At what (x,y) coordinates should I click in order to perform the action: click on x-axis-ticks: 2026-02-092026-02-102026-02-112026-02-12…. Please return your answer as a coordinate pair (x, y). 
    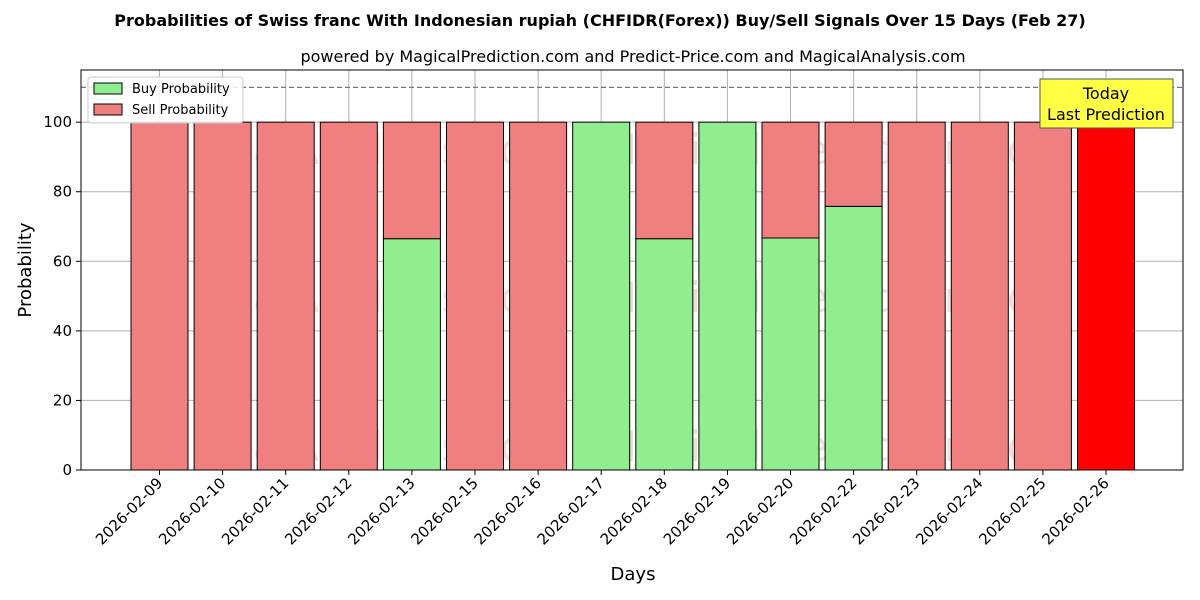
    Looking at the image, I should click on (602, 509).